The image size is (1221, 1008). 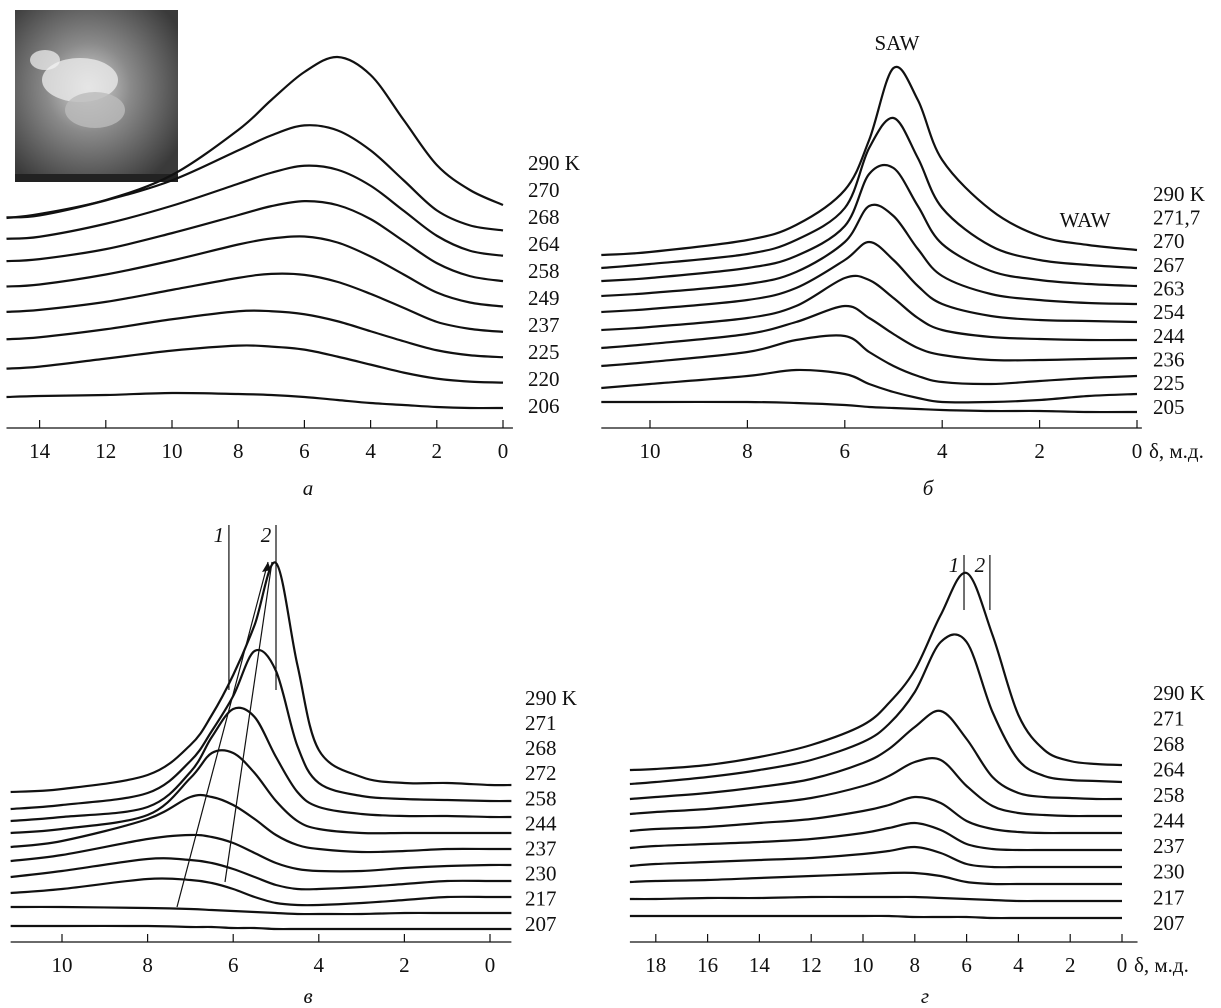 I want to click on temperature-label: 271,7, so click(x=1176, y=217).